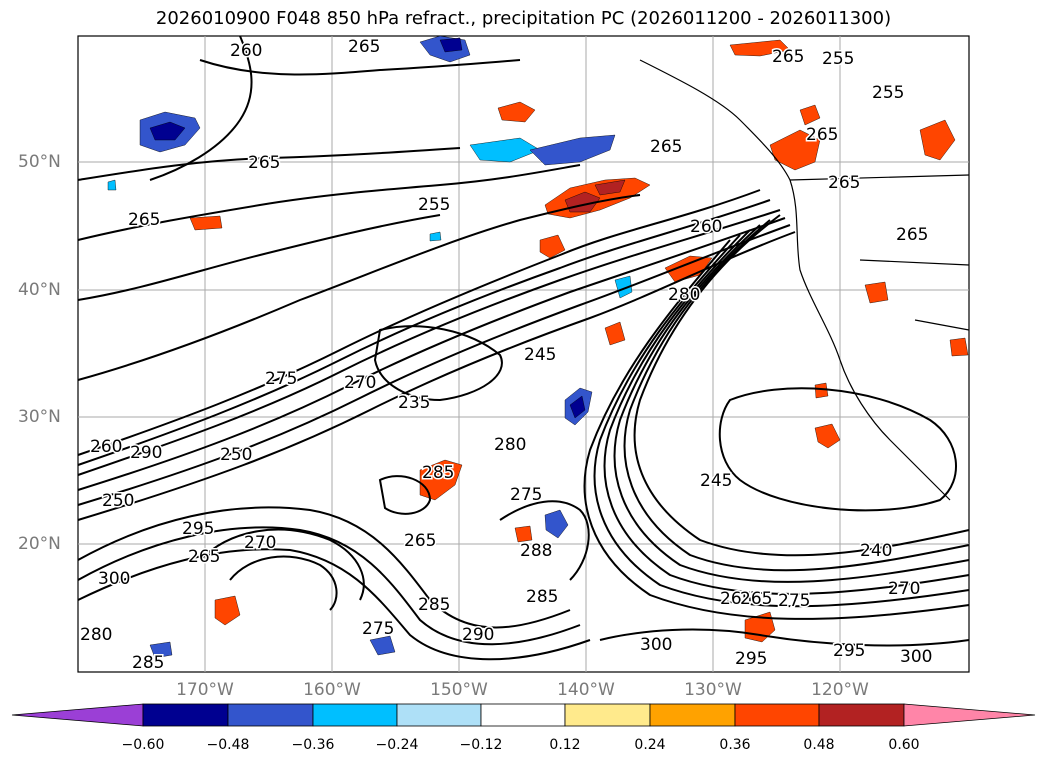  Describe the element at coordinates (735, 745) in the screenshot. I see `colorbar-tick: 0.36` at that location.